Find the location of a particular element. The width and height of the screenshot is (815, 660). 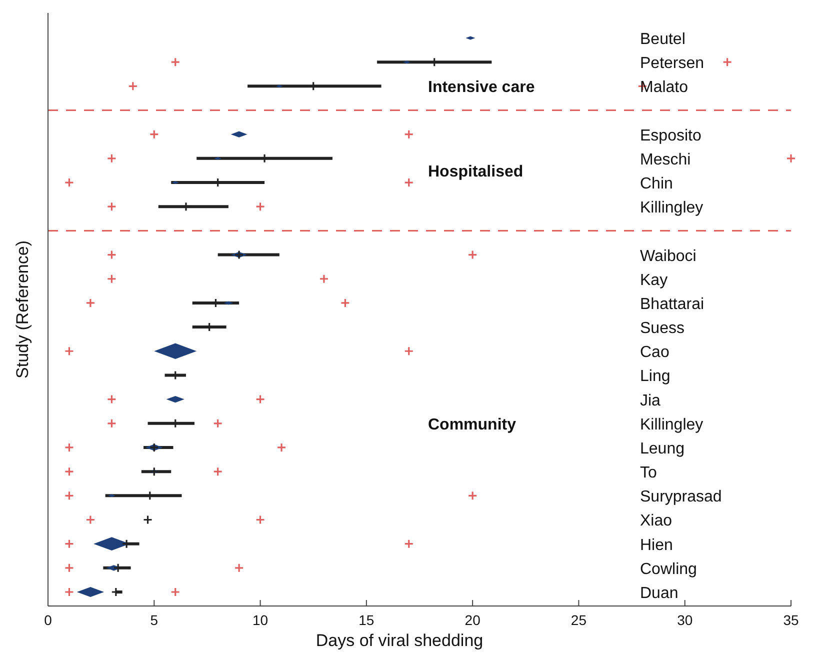

y-tick-label: To is located at coordinates (648, 473).